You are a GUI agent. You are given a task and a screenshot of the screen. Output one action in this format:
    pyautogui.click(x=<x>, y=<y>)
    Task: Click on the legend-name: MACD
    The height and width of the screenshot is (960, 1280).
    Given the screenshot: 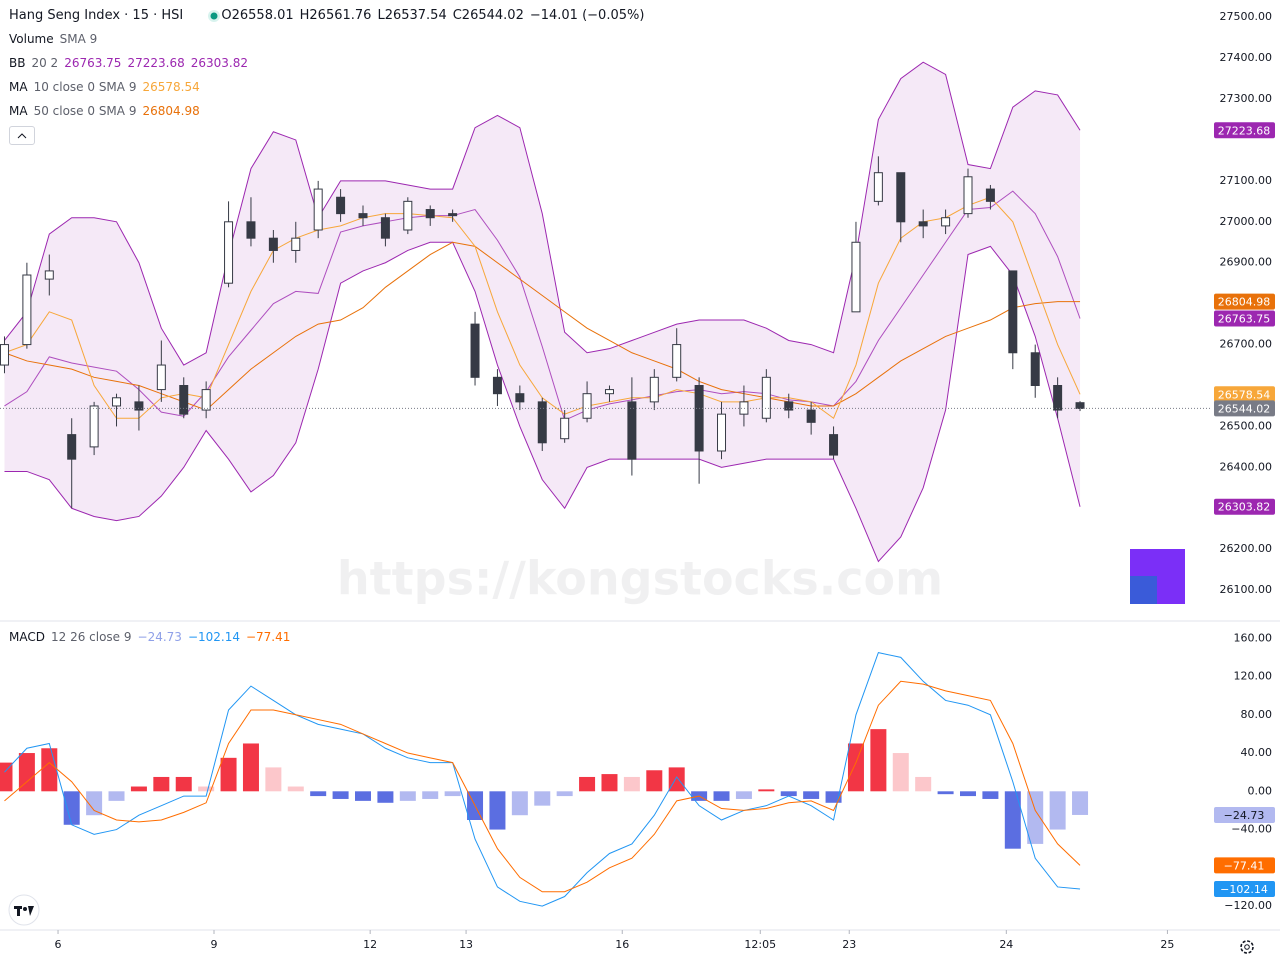 What is the action you would take?
    pyautogui.click(x=27, y=637)
    